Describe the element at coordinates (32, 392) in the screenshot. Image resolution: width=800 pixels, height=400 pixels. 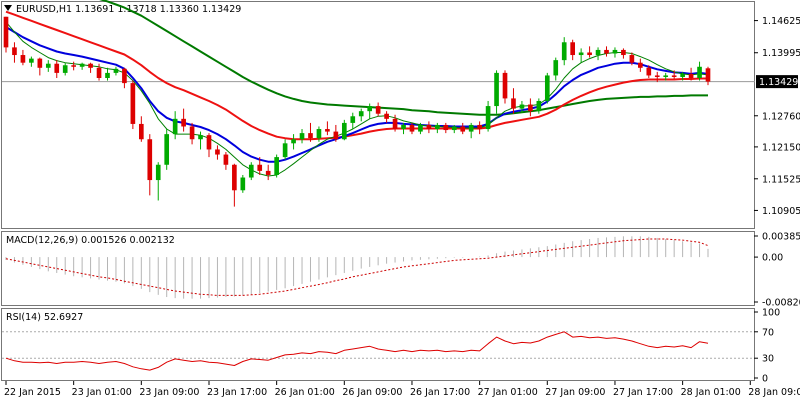
I see `time-tick-label: 22 Jan 2015` at that location.